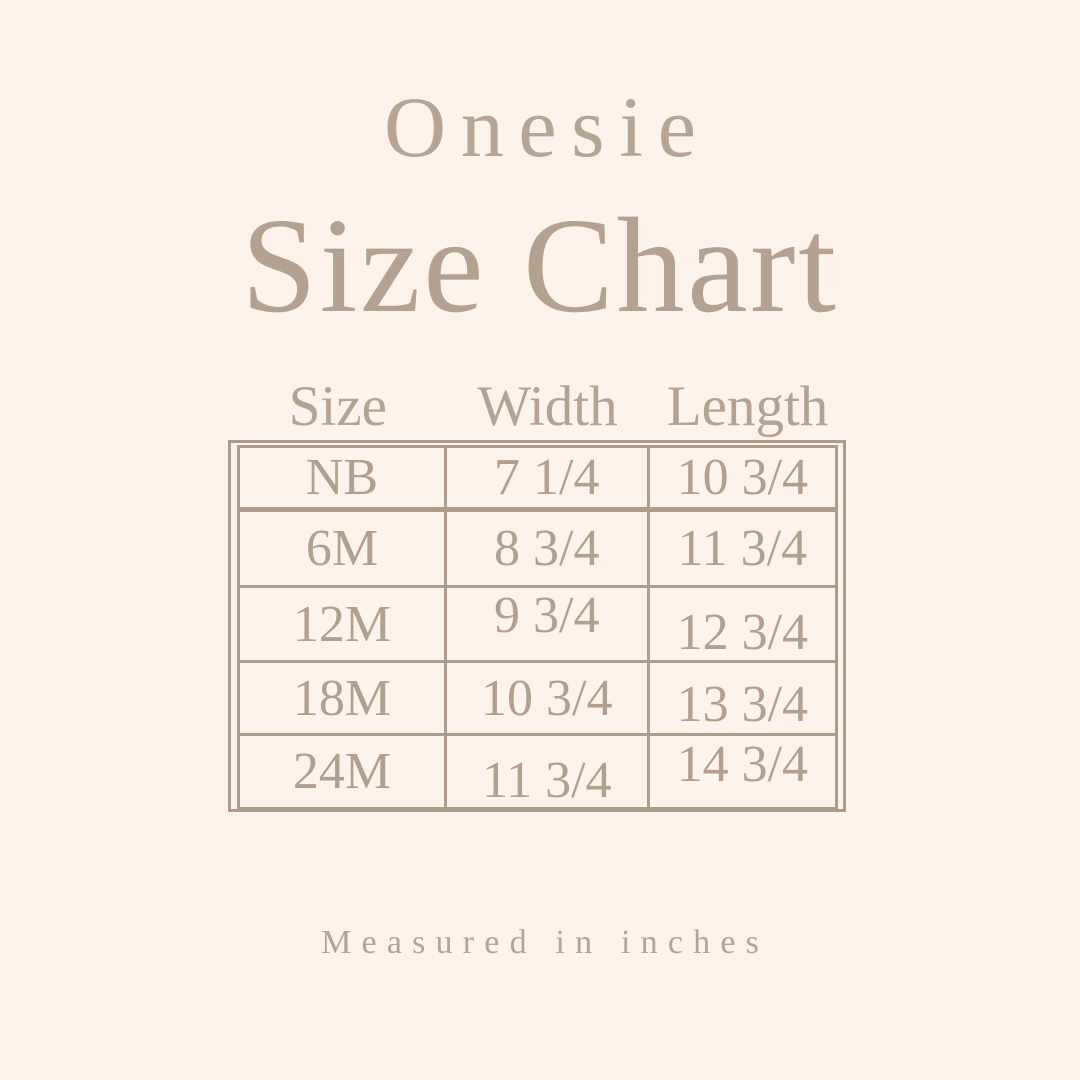 This screenshot has width=1080, height=1080. I want to click on length-cell: 11 3/4, so click(742, 548).